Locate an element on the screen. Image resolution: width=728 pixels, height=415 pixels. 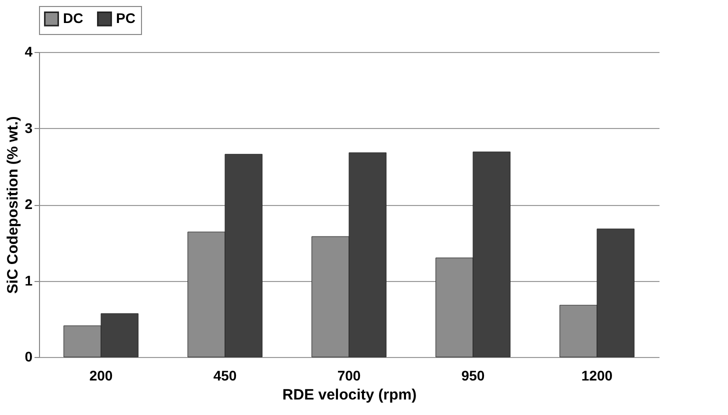
x-tick-label: 950 is located at coordinates (473, 376).